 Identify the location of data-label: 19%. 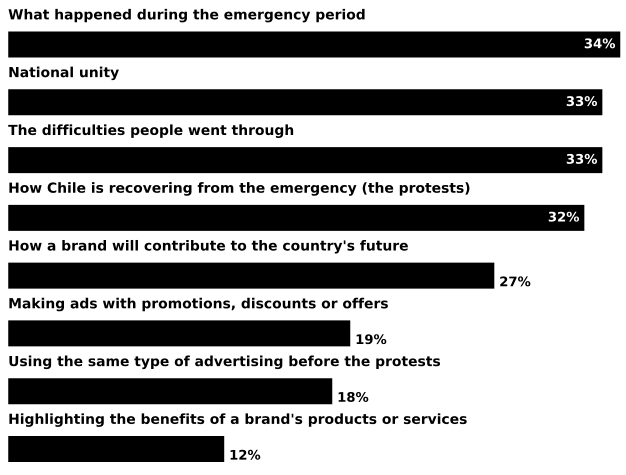
(371, 339).